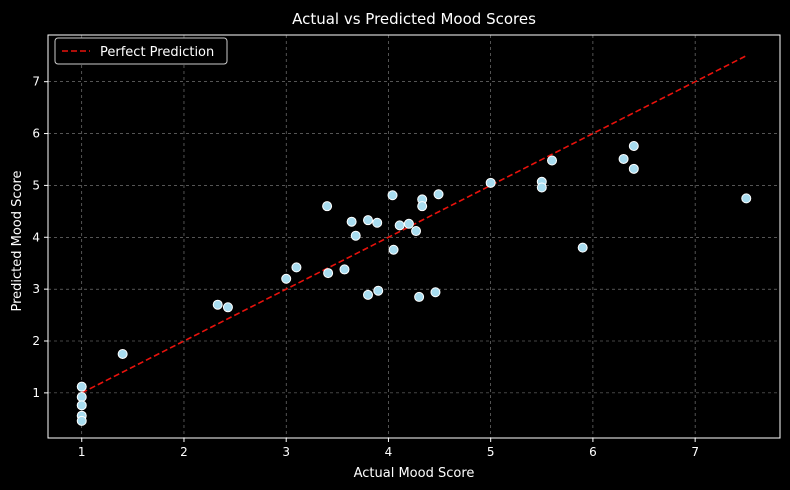 This screenshot has height=490, width=790. Describe the element at coordinates (695, 452) in the screenshot. I see `x-tick-label: 7` at that location.